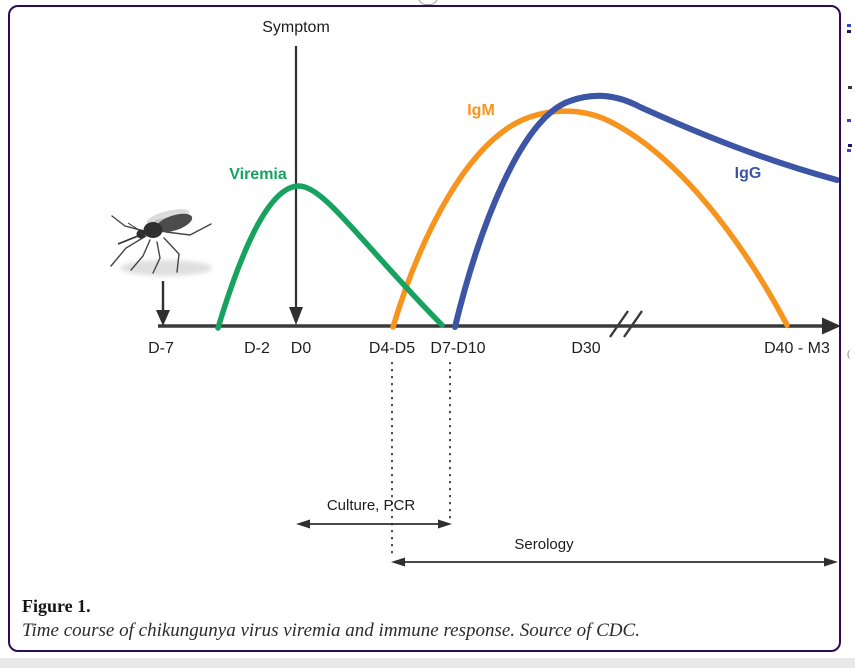  Describe the element at coordinates (458, 348) in the screenshot. I see `tick-d7-d10: D7-D10` at that location.